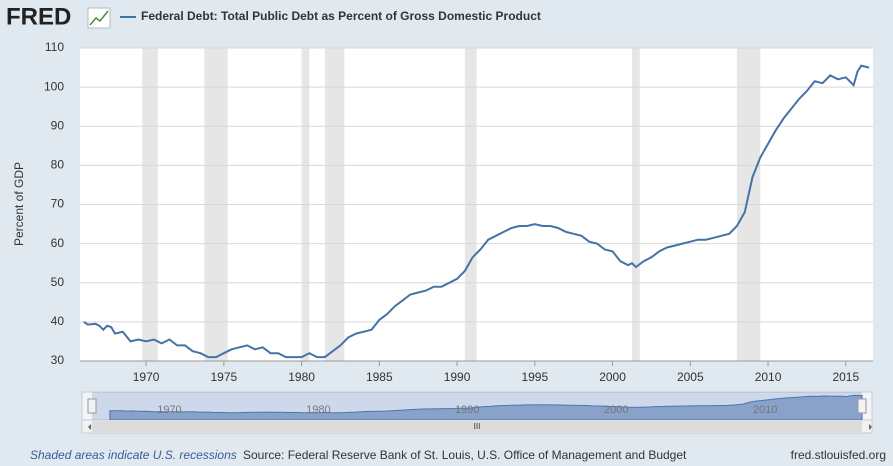 This screenshot has width=893, height=466. Describe the element at coordinates (845, 377) in the screenshot. I see `x-tick-label: 2015` at that location.